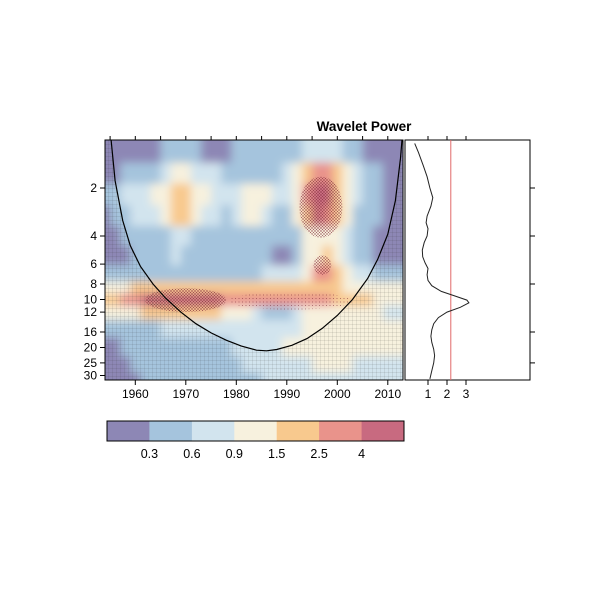 The width and height of the screenshot is (600, 600). I want to click on y-tick-label: 25, so click(91, 363).